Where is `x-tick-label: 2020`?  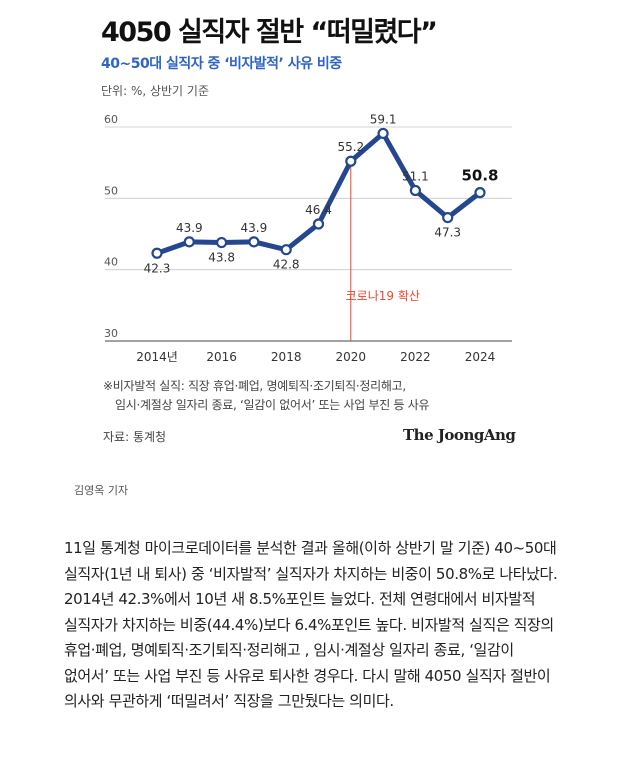
x-tick-label: 2020 is located at coordinates (351, 357).